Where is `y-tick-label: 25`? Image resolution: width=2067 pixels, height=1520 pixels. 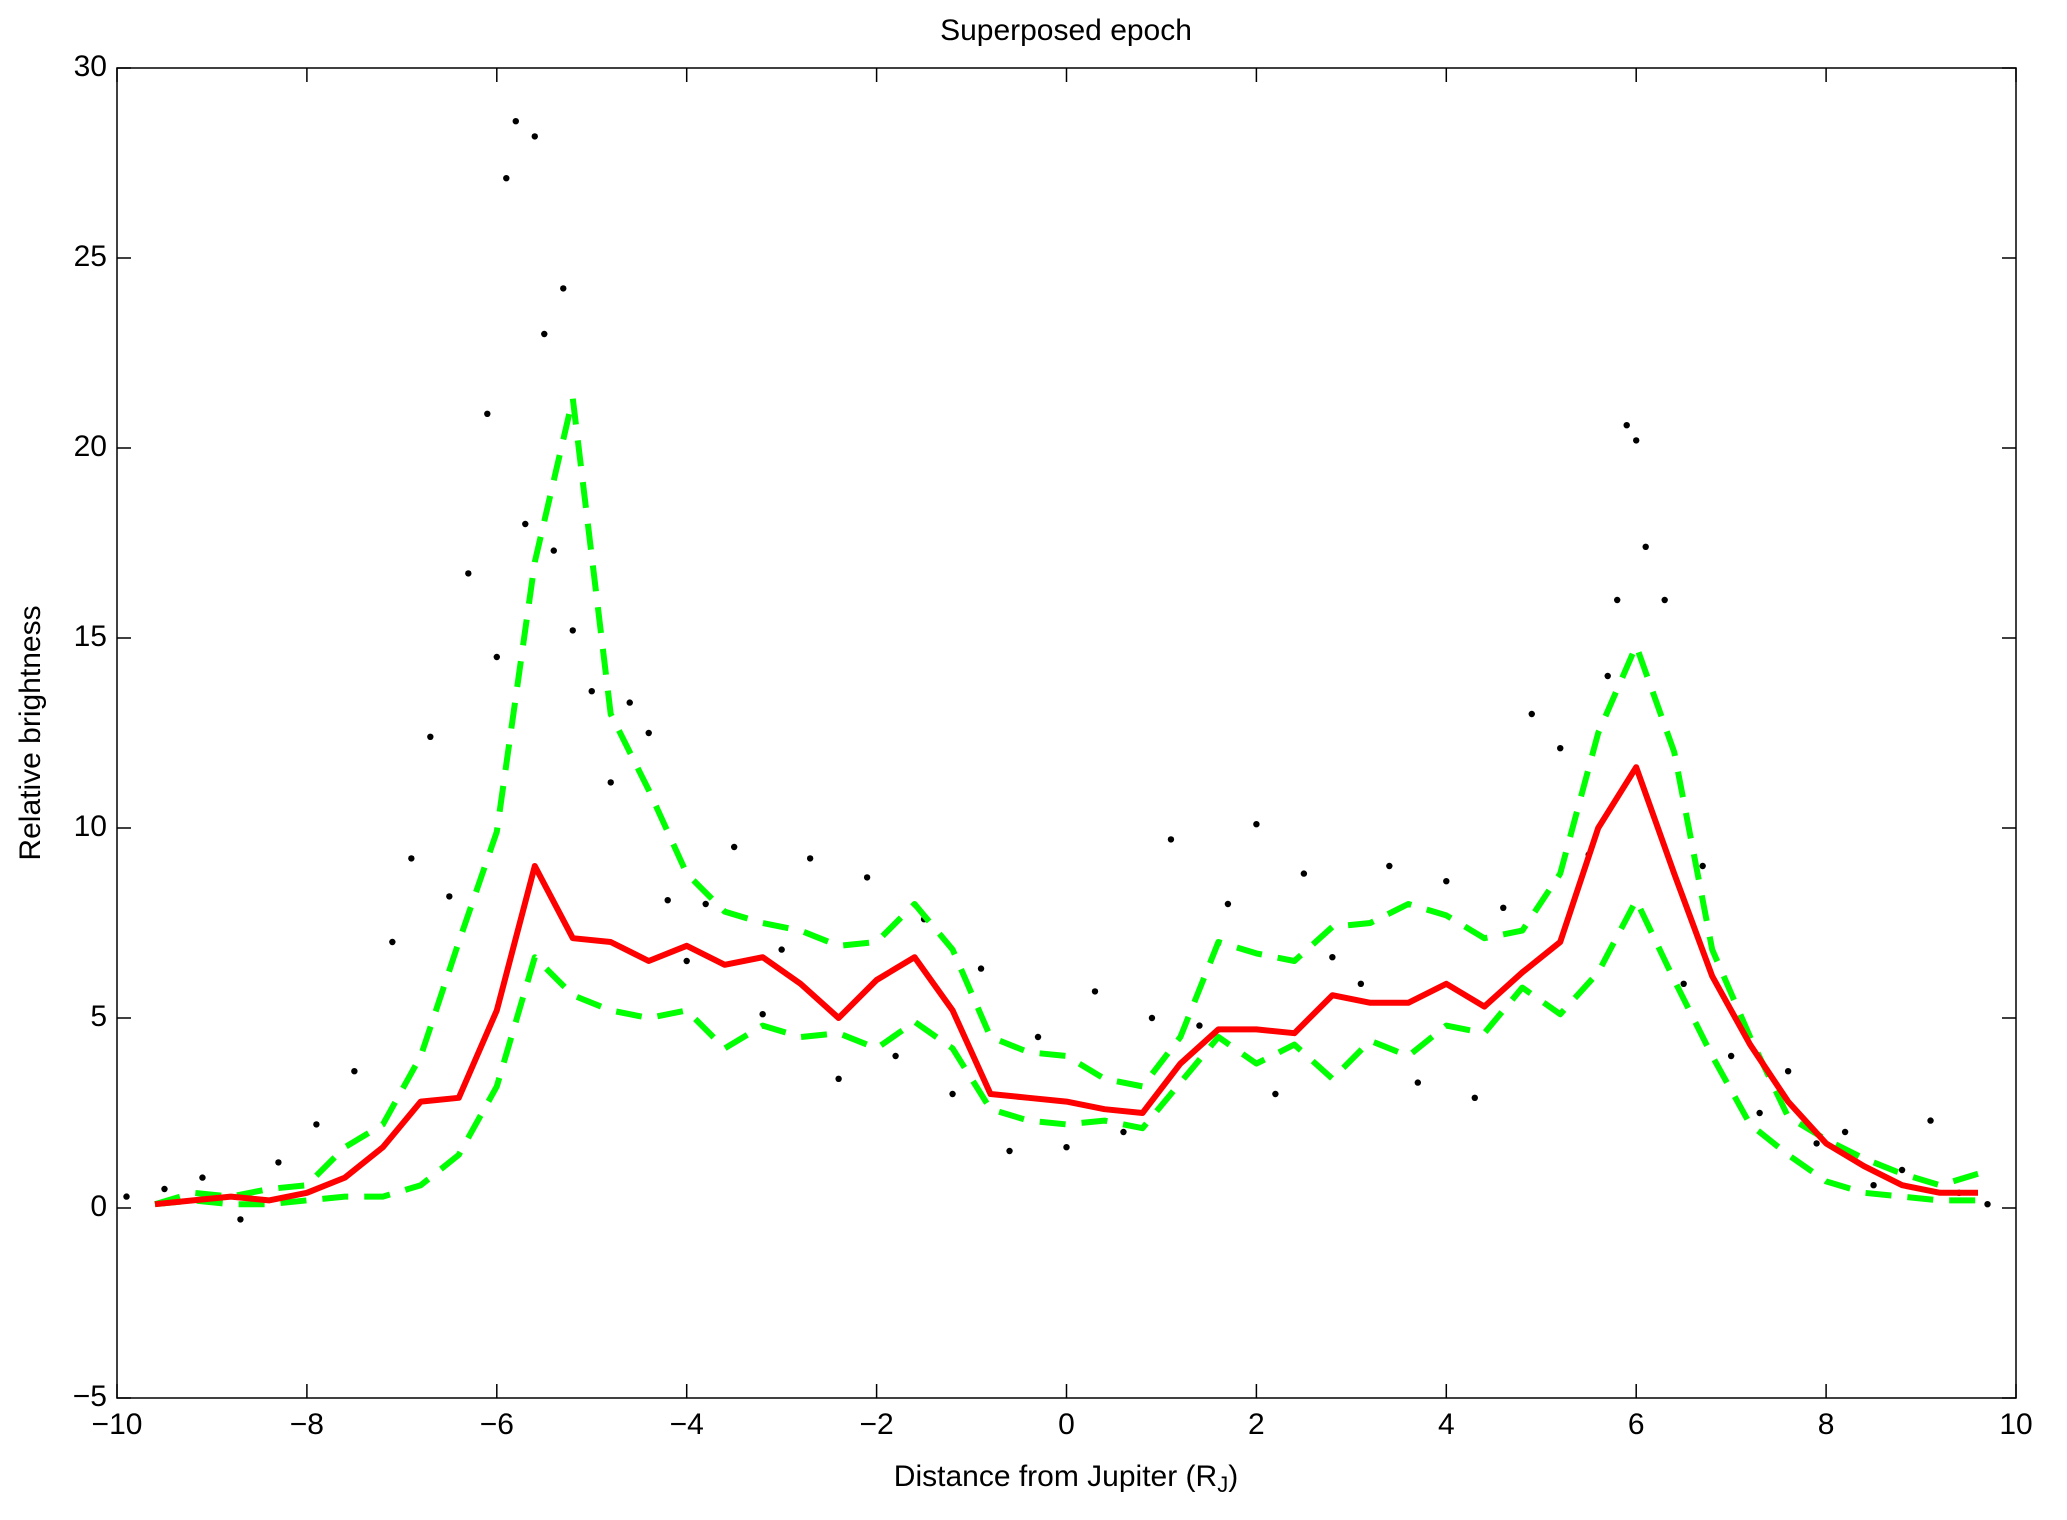
y-tick-label: 25 is located at coordinates (90, 256).